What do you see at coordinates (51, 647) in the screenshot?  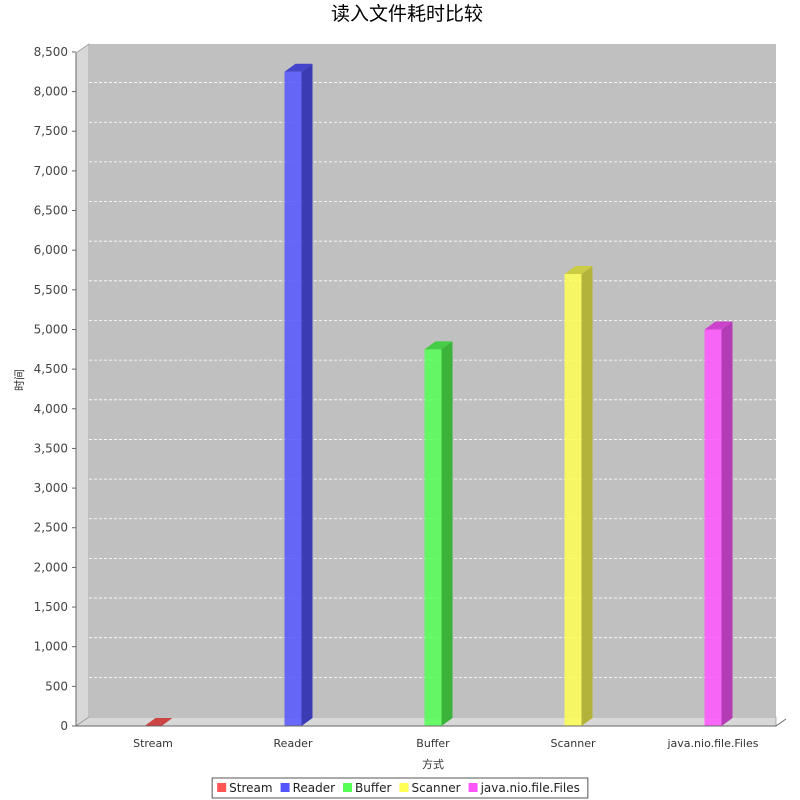 I see `y-tick-label: 1,000` at bounding box center [51, 647].